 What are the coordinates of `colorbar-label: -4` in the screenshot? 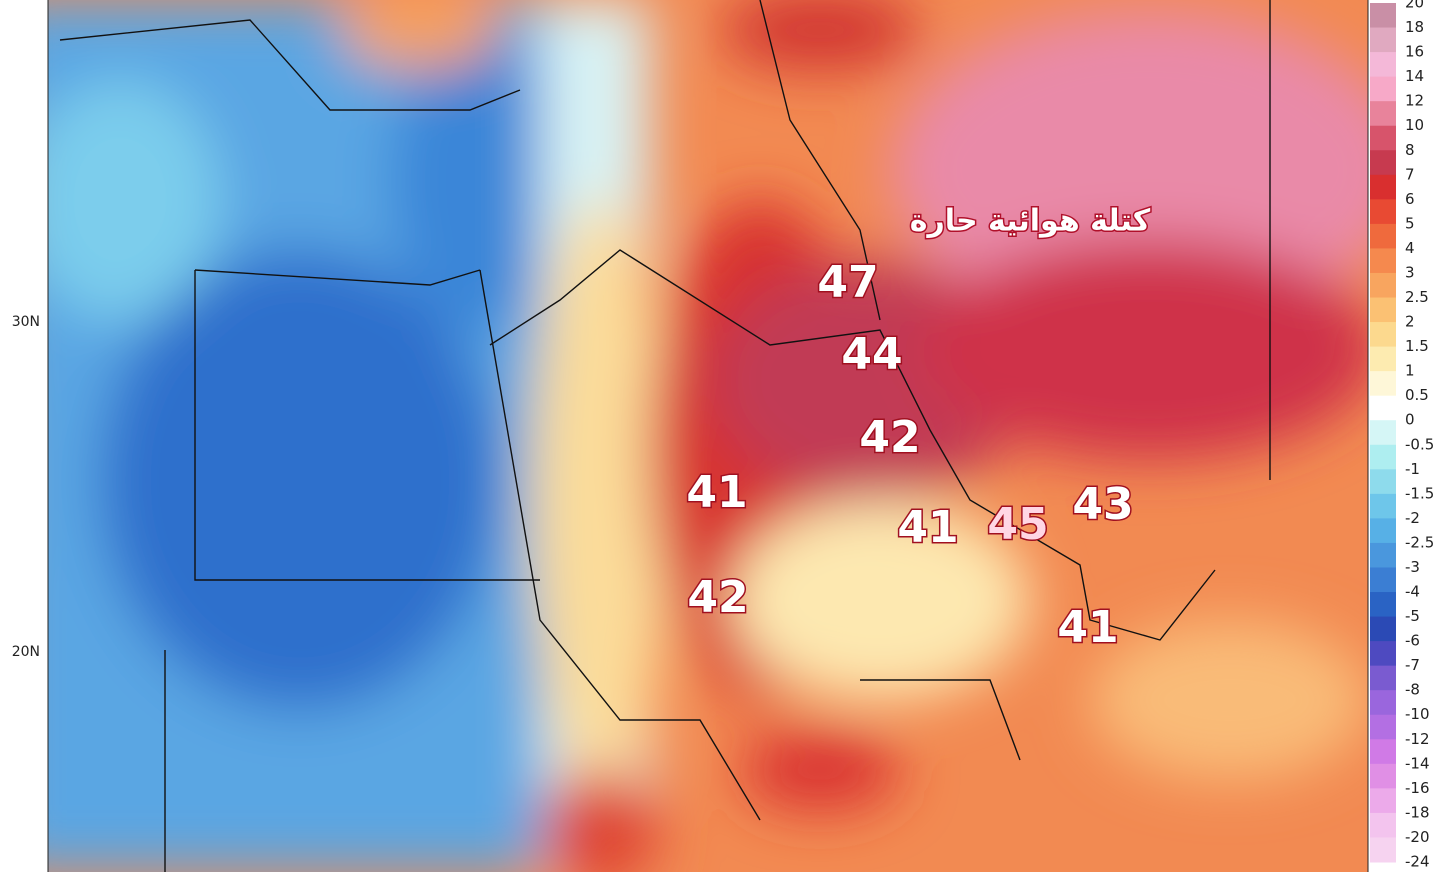 It's located at (1412, 592).